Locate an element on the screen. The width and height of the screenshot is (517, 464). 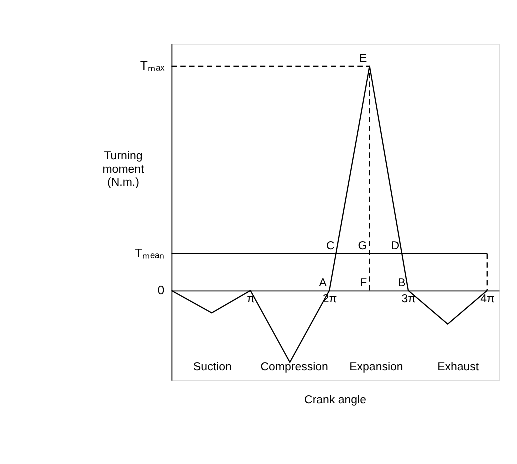
annotation: Compression is located at coordinates (294, 368).